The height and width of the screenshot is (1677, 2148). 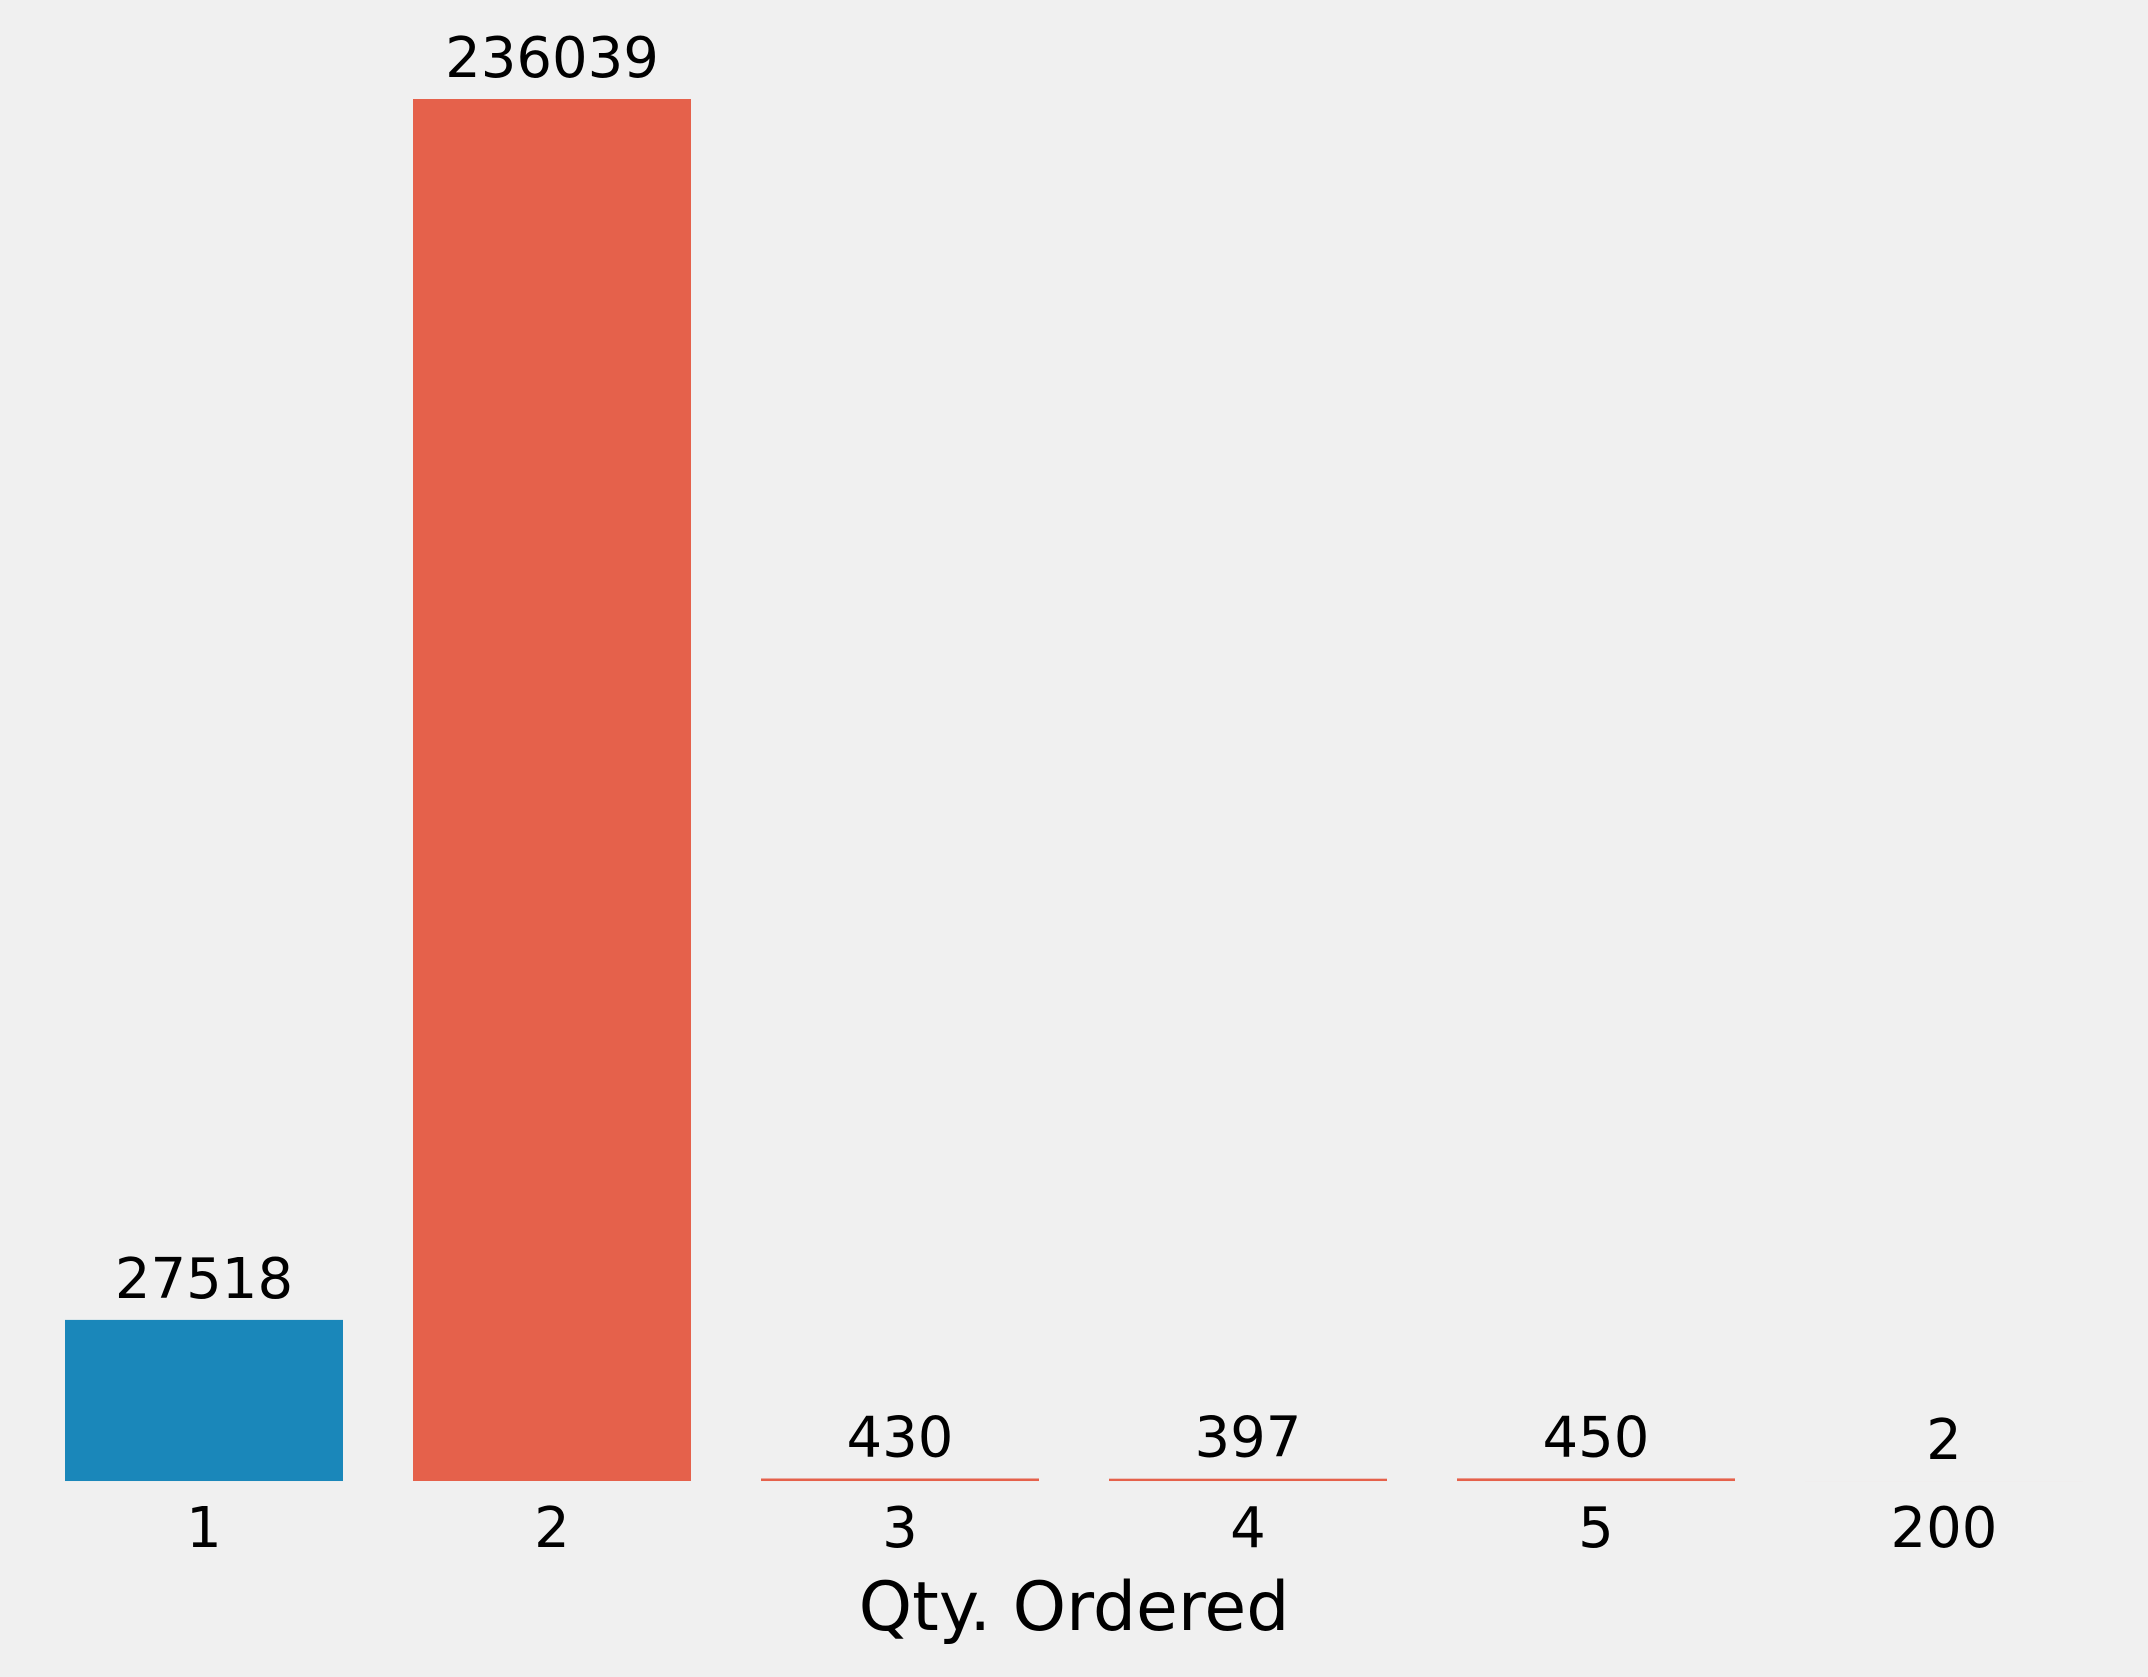 What do you see at coordinates (900, 1438) in the screenshot?
I see `value-label-3: 430` at bounding box center [900, 1438].